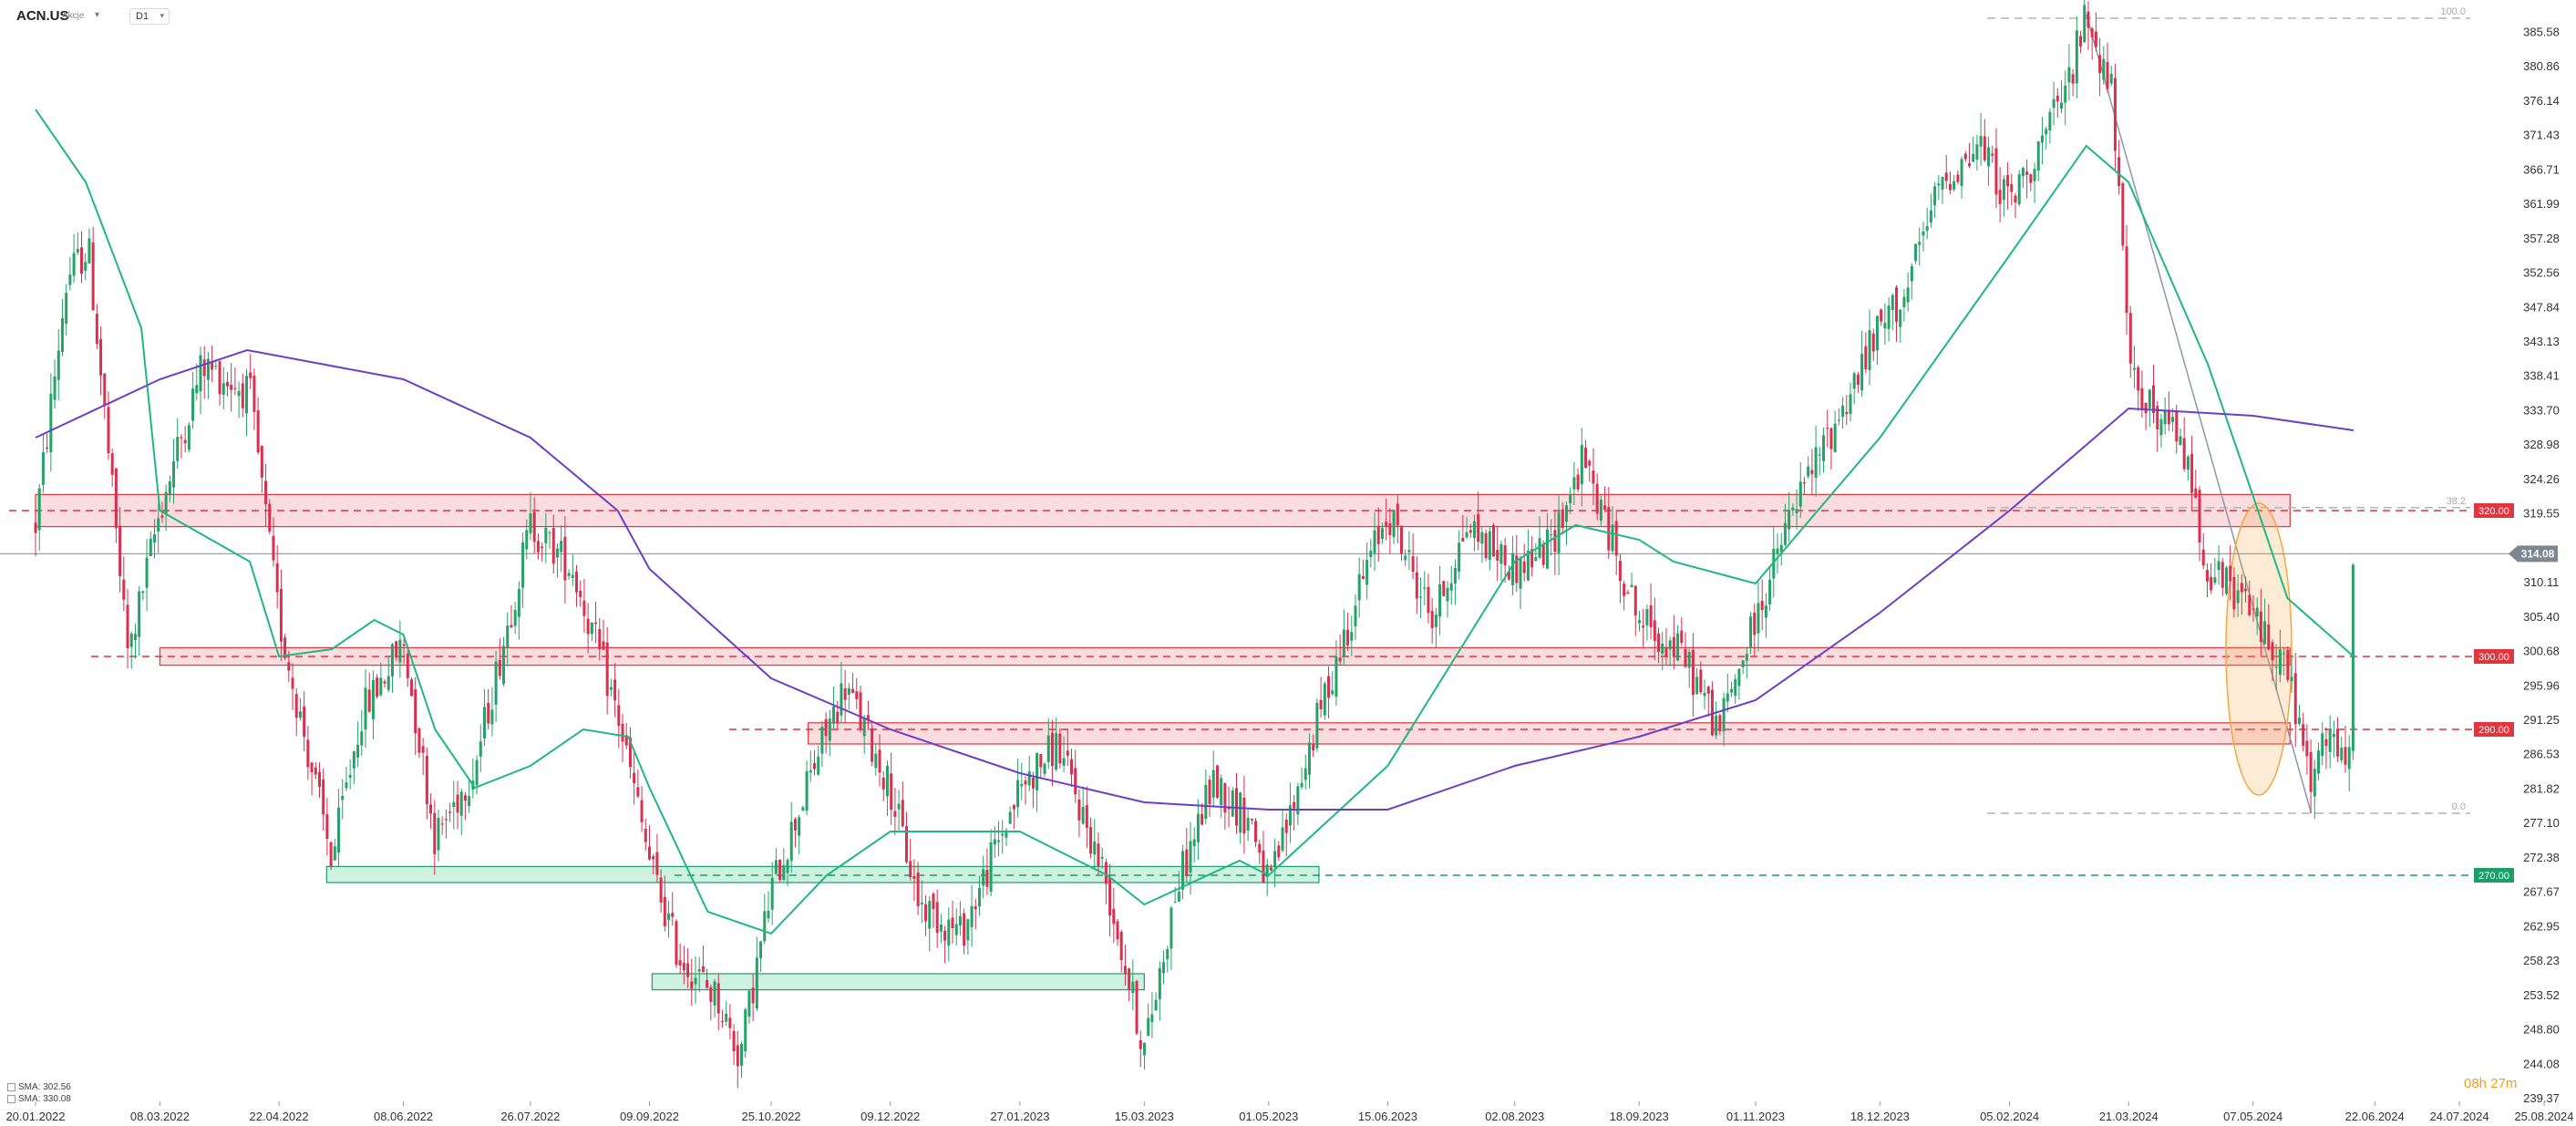 This screenshot has height=1126, width=2576. Describe the element at coordinates (403, 1116) in the screenshot. I see `x-tick-label: 08.06.2022` at that location.